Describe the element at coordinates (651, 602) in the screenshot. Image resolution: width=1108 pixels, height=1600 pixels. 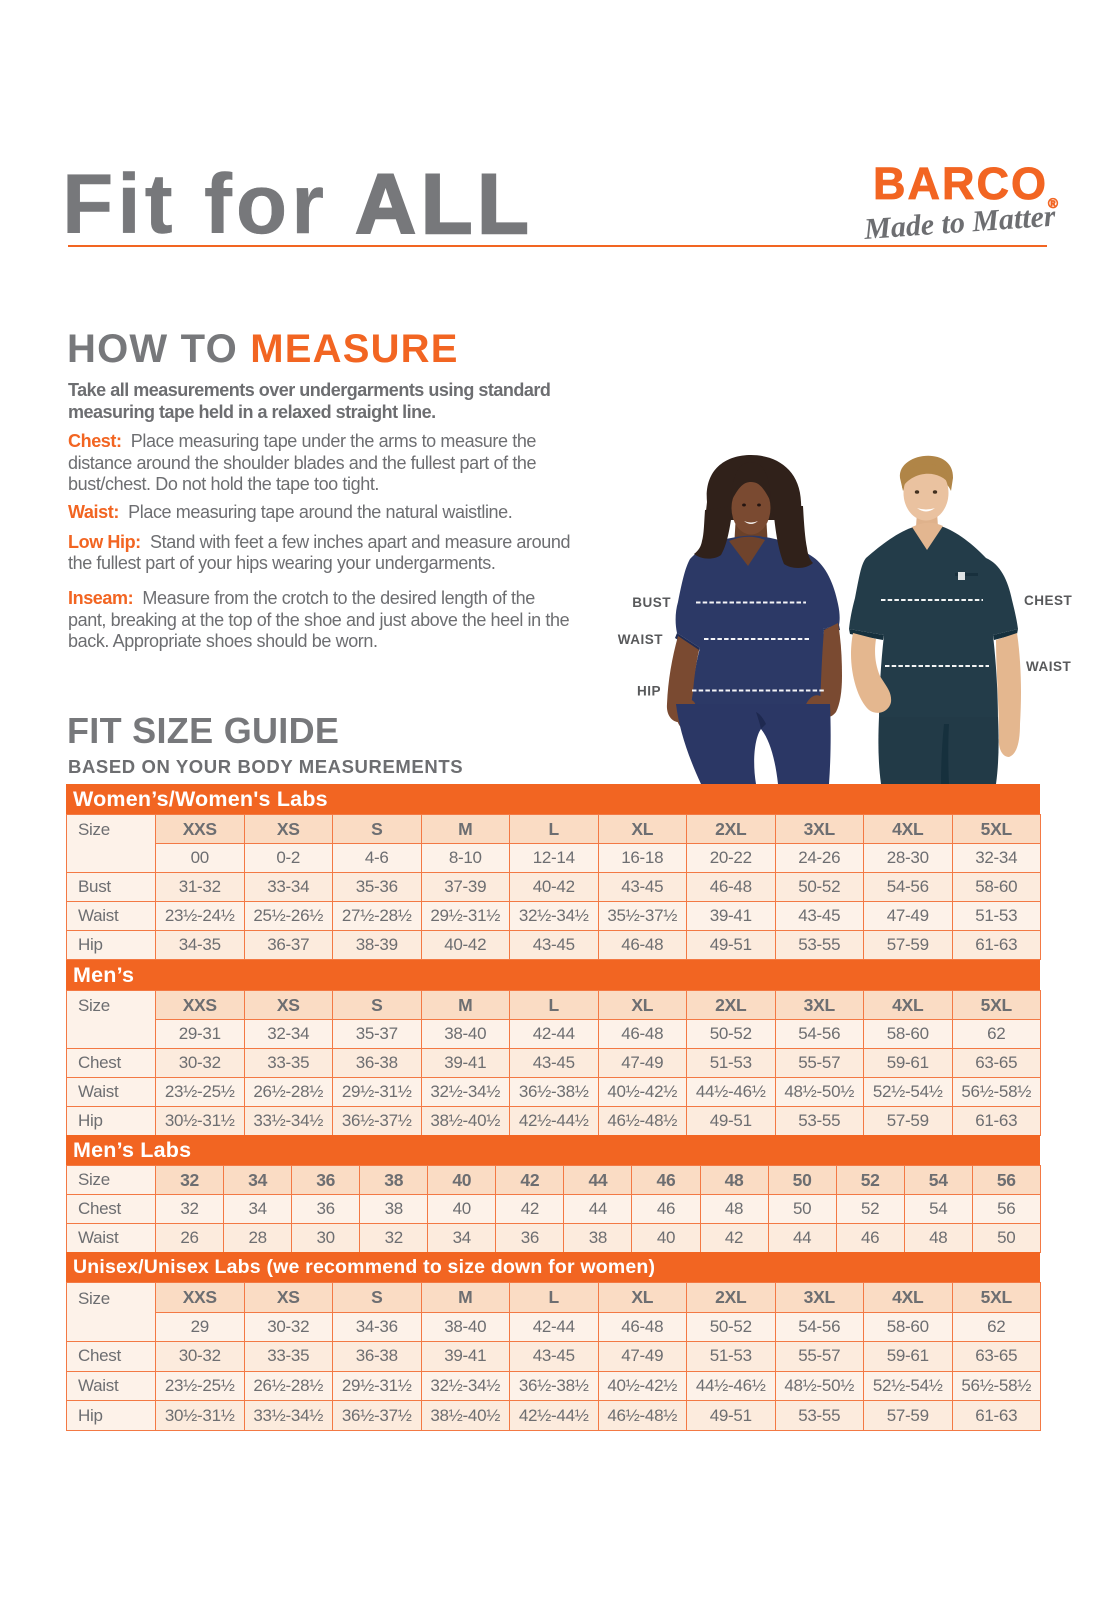
I see `svg-text: BUST` at that location.